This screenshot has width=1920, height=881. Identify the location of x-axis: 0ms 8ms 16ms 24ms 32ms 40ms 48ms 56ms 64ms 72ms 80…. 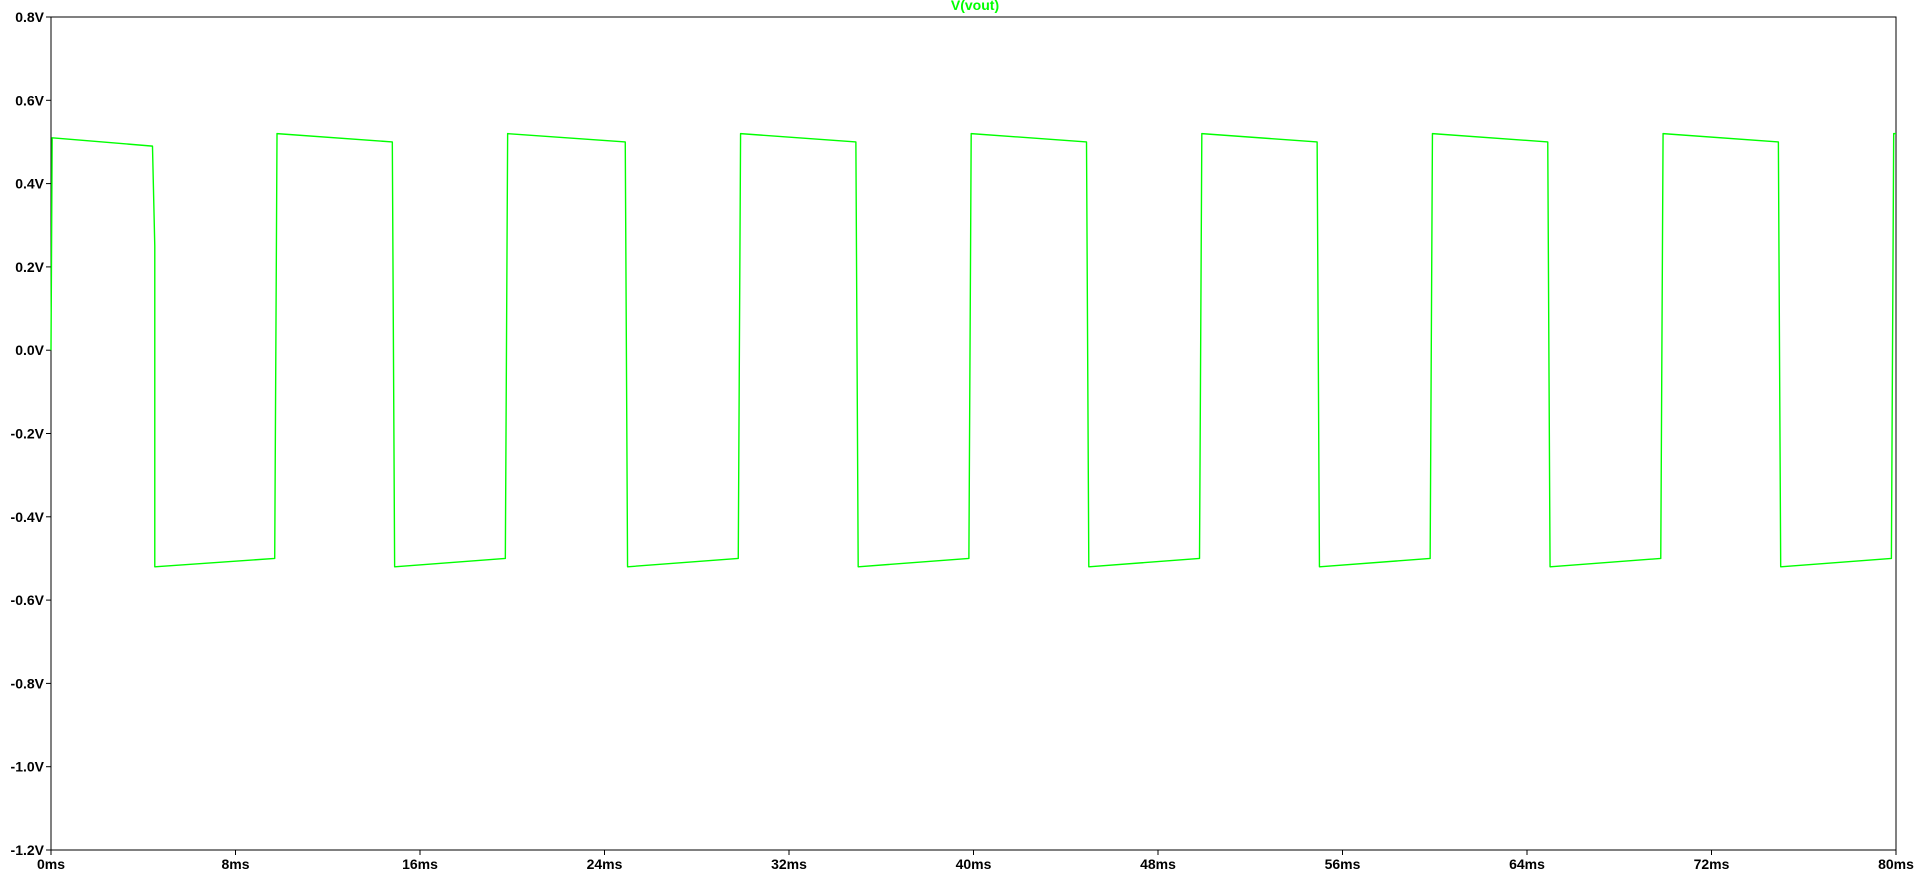
(975, 861).